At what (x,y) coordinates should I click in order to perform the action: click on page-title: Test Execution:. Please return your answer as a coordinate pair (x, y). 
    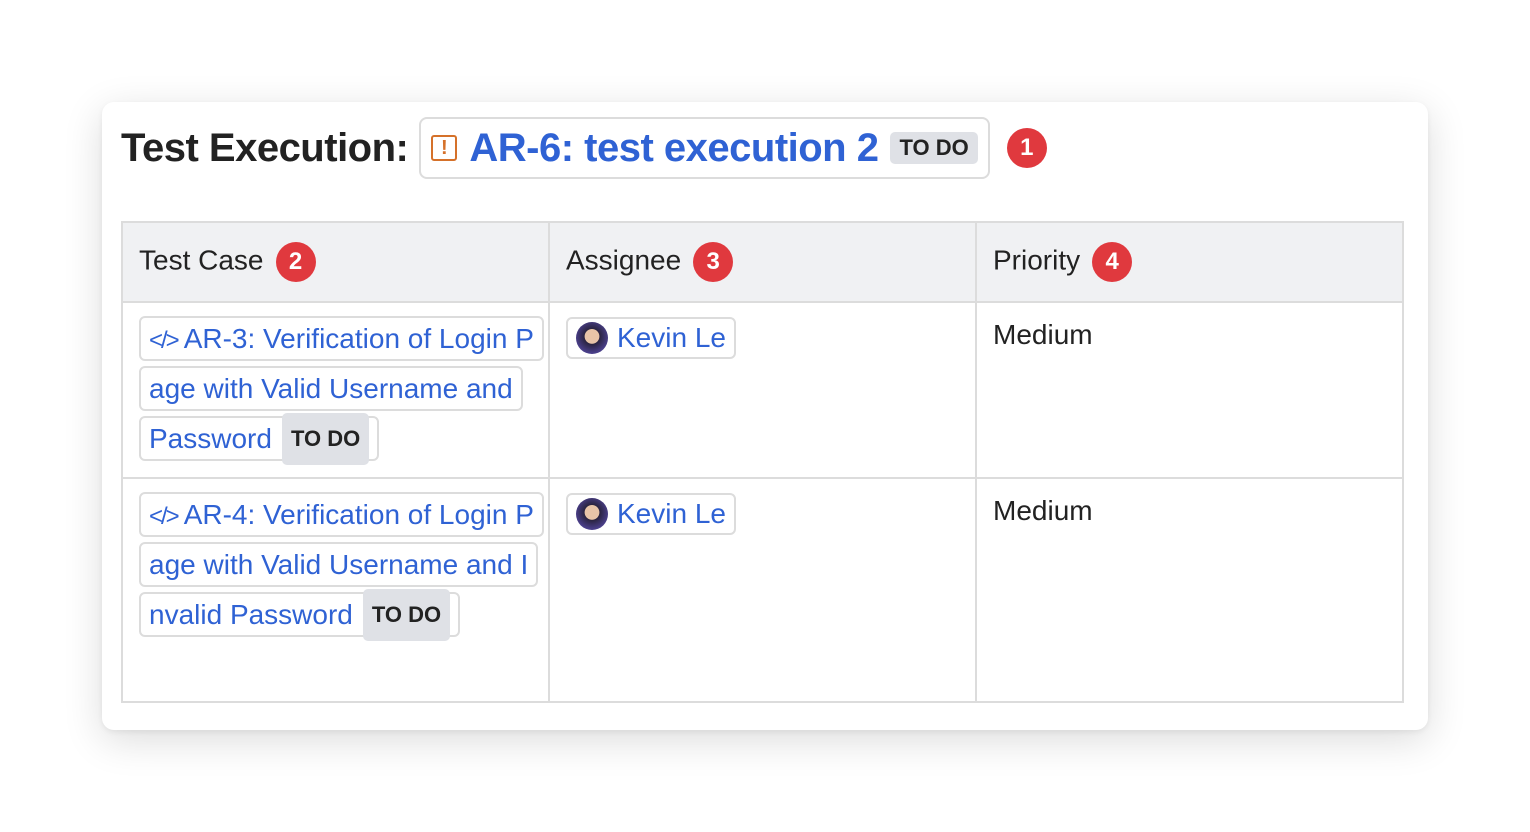
    Looking at the image, I should click on (265, 147).